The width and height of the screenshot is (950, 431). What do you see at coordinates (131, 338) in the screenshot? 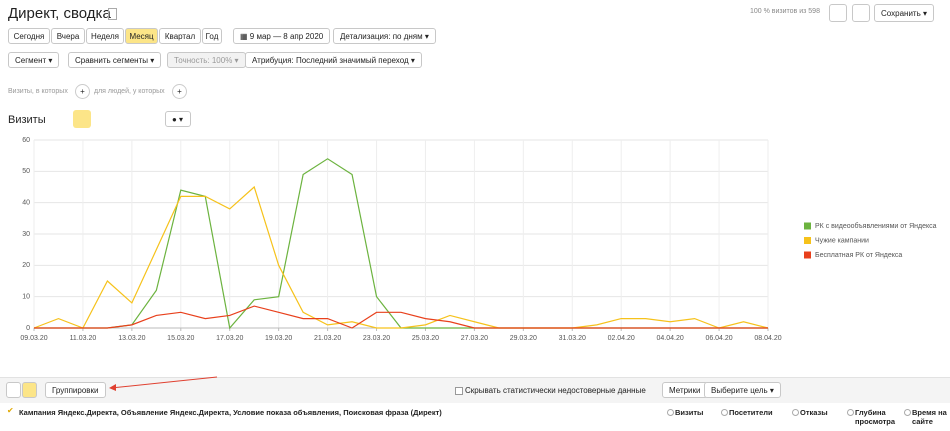
I see `x-tick-label: 13.03.20` at bounding box center [131, 338].